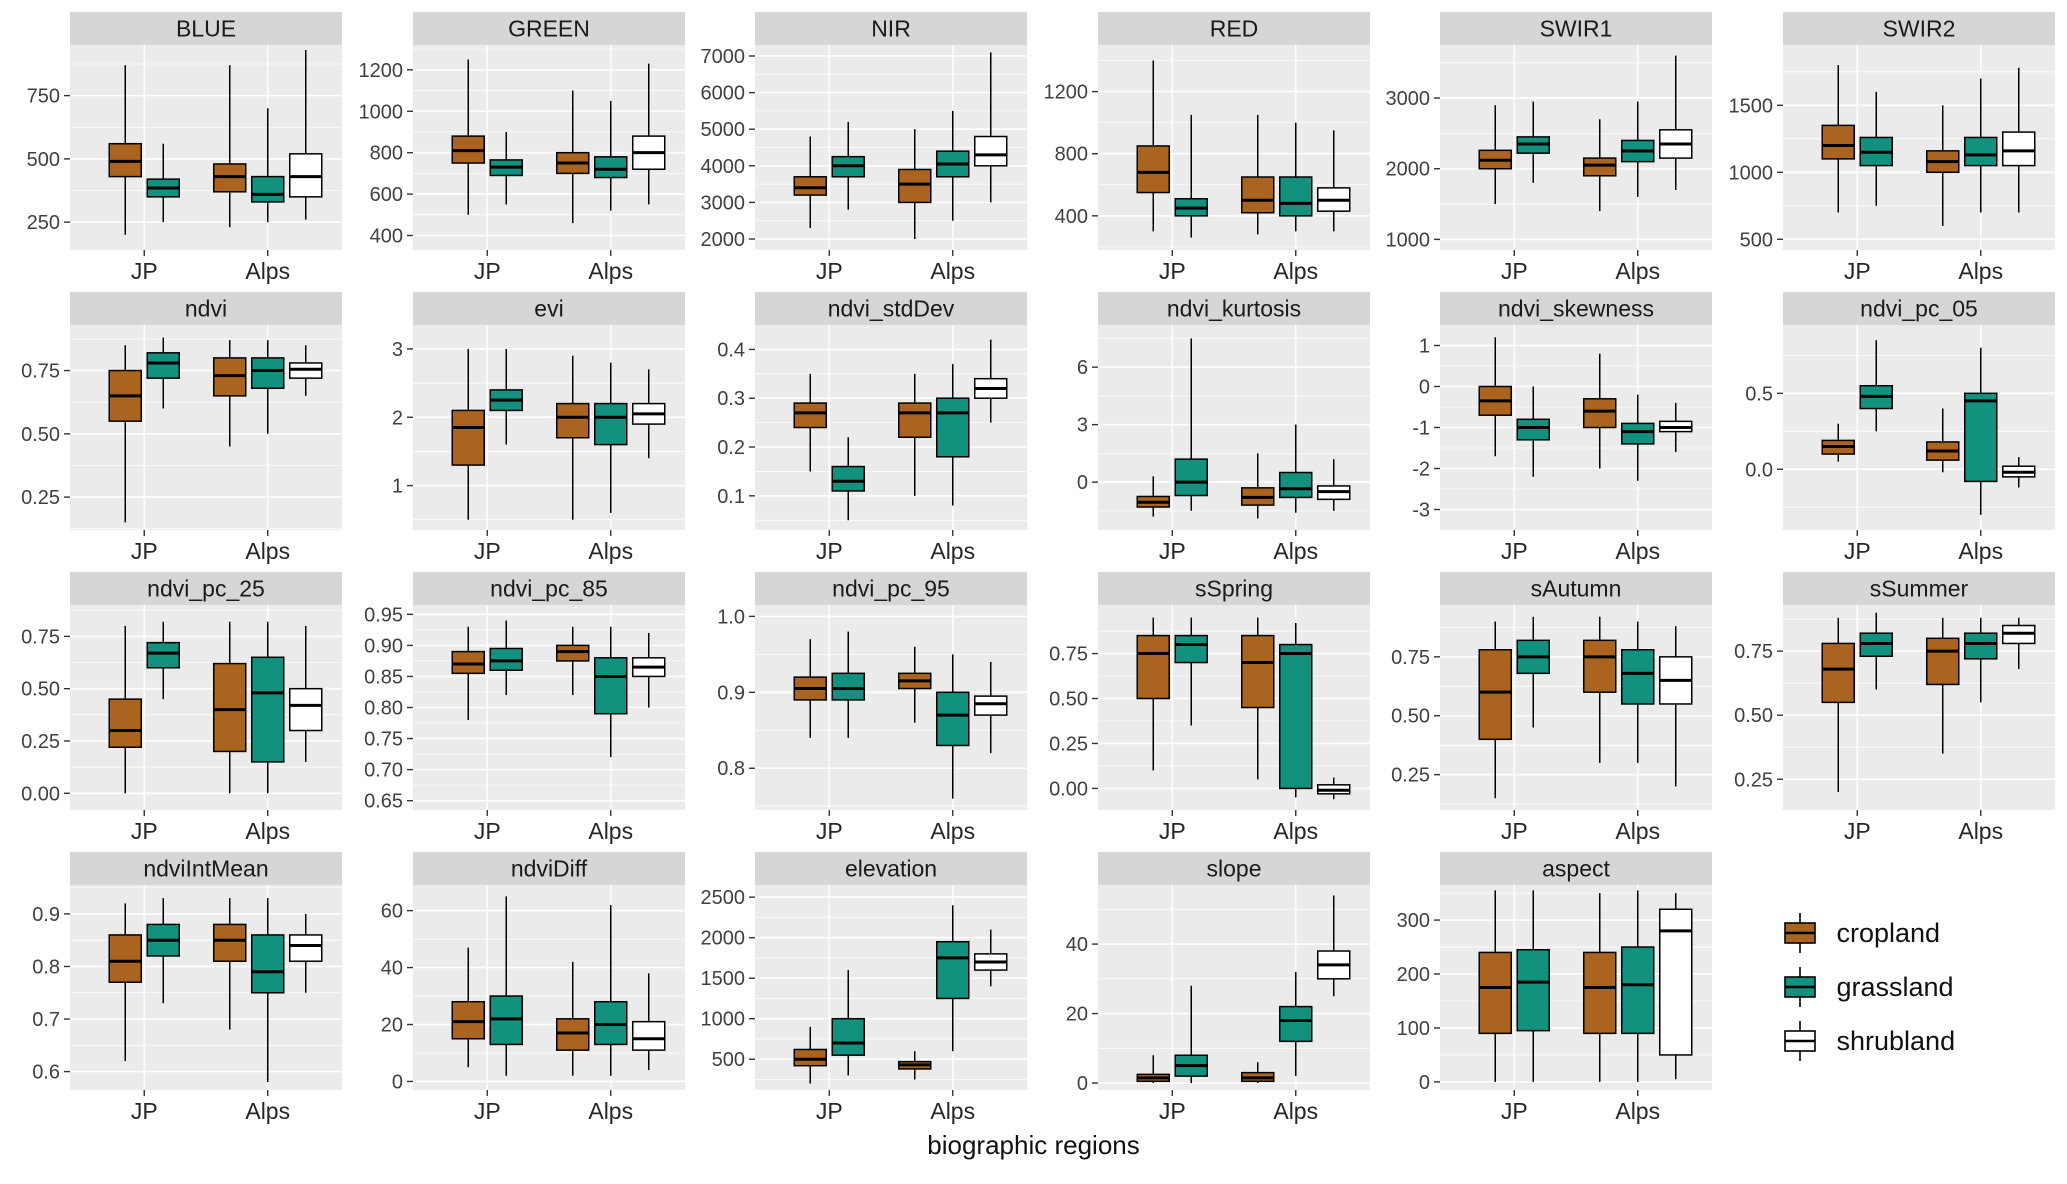 This screenshot has height=1184, width=2067. Describe the element at coordinates (206, 309) in the screenshot. I see `facet-title: ndvi` at that location.